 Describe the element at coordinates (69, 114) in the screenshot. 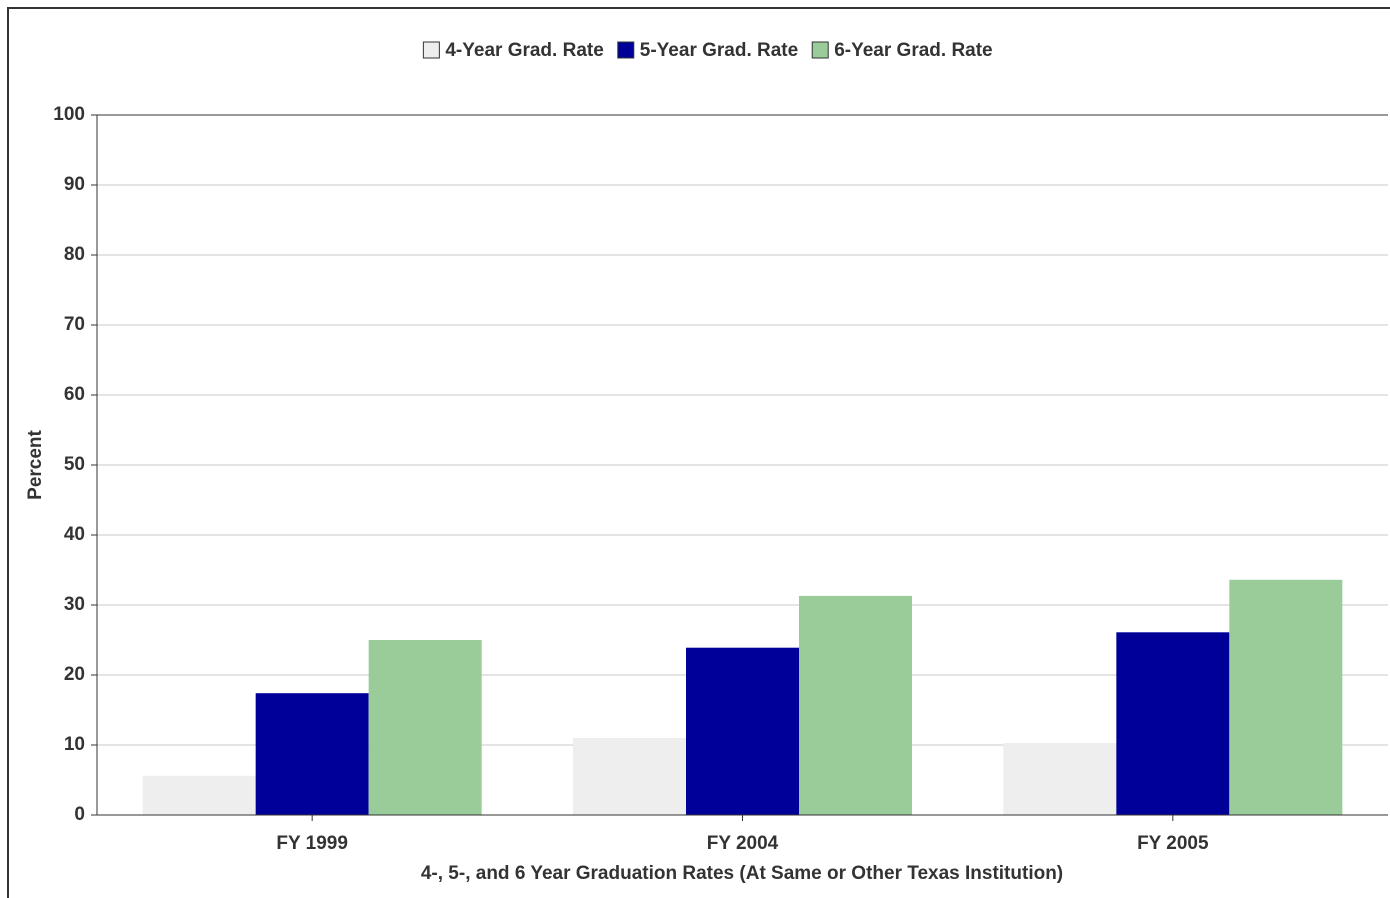

I see `y-tick-label: 100` at that location.